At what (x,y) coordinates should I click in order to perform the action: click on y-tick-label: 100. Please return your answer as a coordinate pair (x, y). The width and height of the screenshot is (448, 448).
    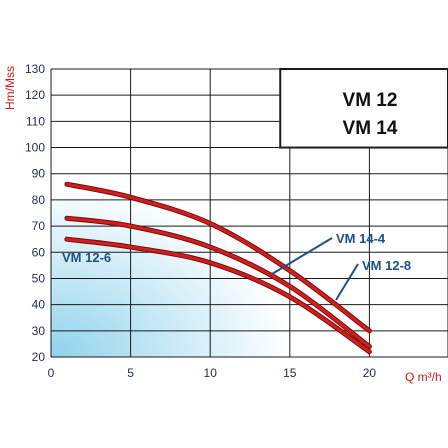
    Looking at the image, I should click on (35, 148).